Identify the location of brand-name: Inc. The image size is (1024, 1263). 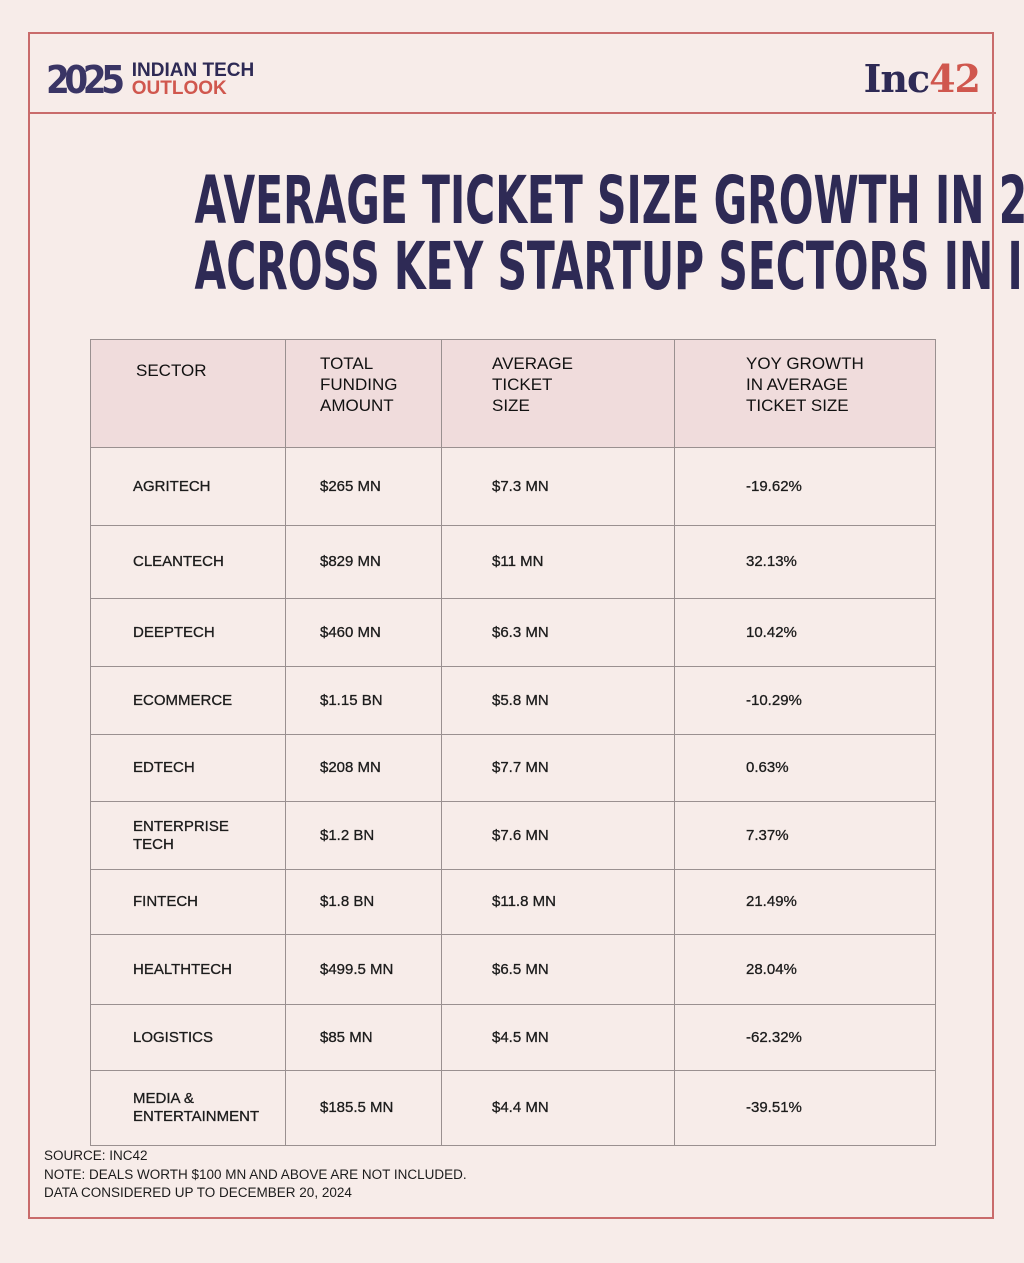
(897, 78).